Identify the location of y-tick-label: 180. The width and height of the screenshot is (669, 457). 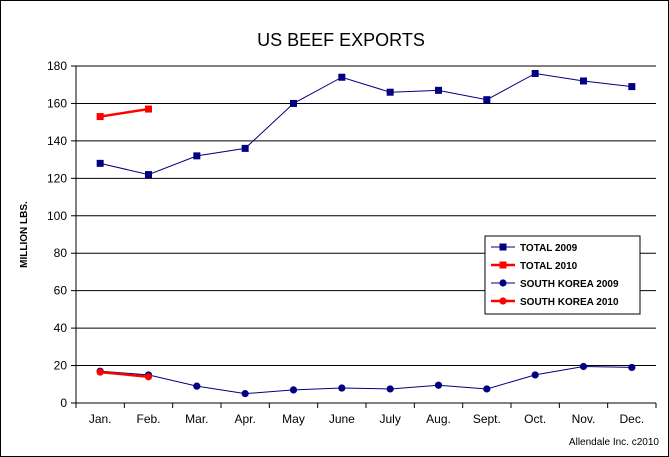
(57, 66).